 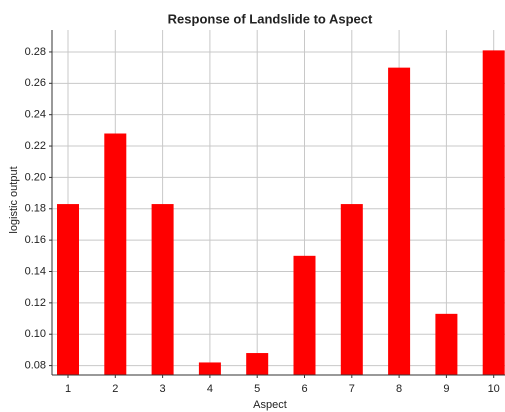 What do you see at coordinates (35, 177) in the screenshot?
I see `y-tick-label: 0.20` at bounding box center [35, 177].